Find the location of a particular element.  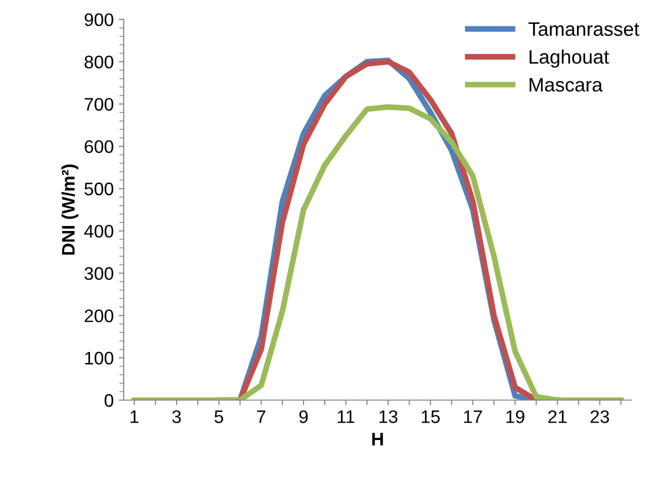

y-tick-label: 800 is located at coordinates (99, 62).